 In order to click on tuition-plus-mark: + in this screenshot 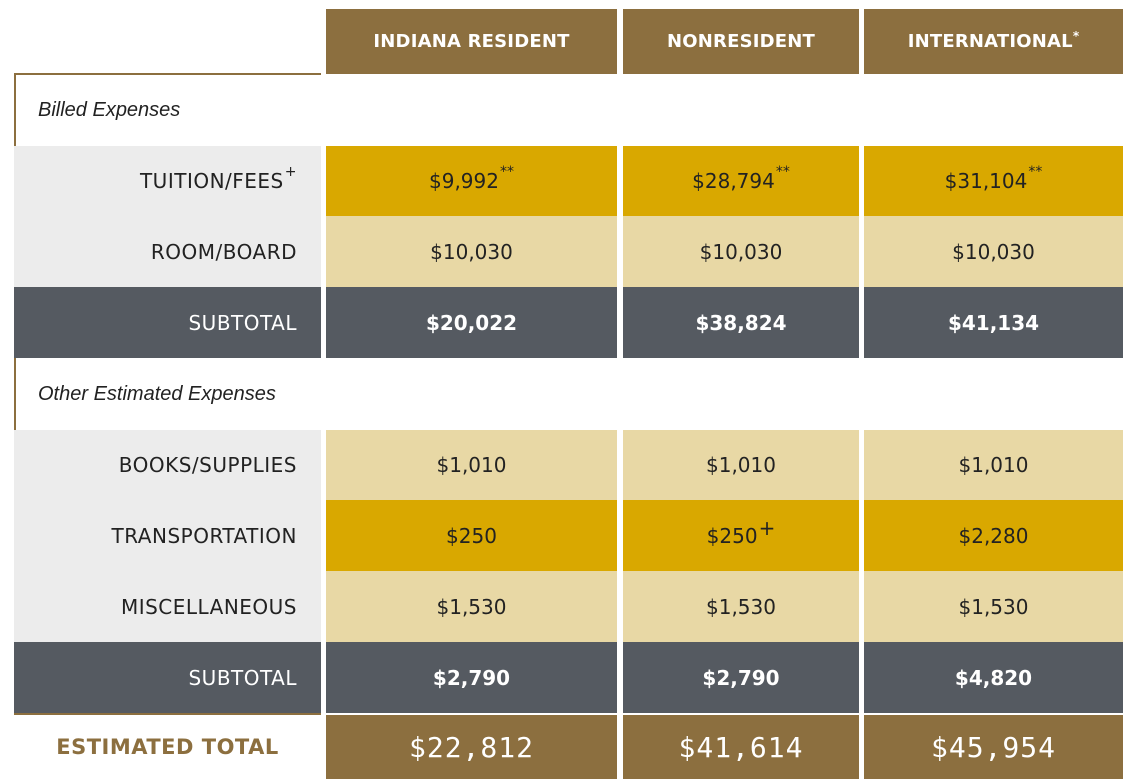, I will do `click(290, 172)`.